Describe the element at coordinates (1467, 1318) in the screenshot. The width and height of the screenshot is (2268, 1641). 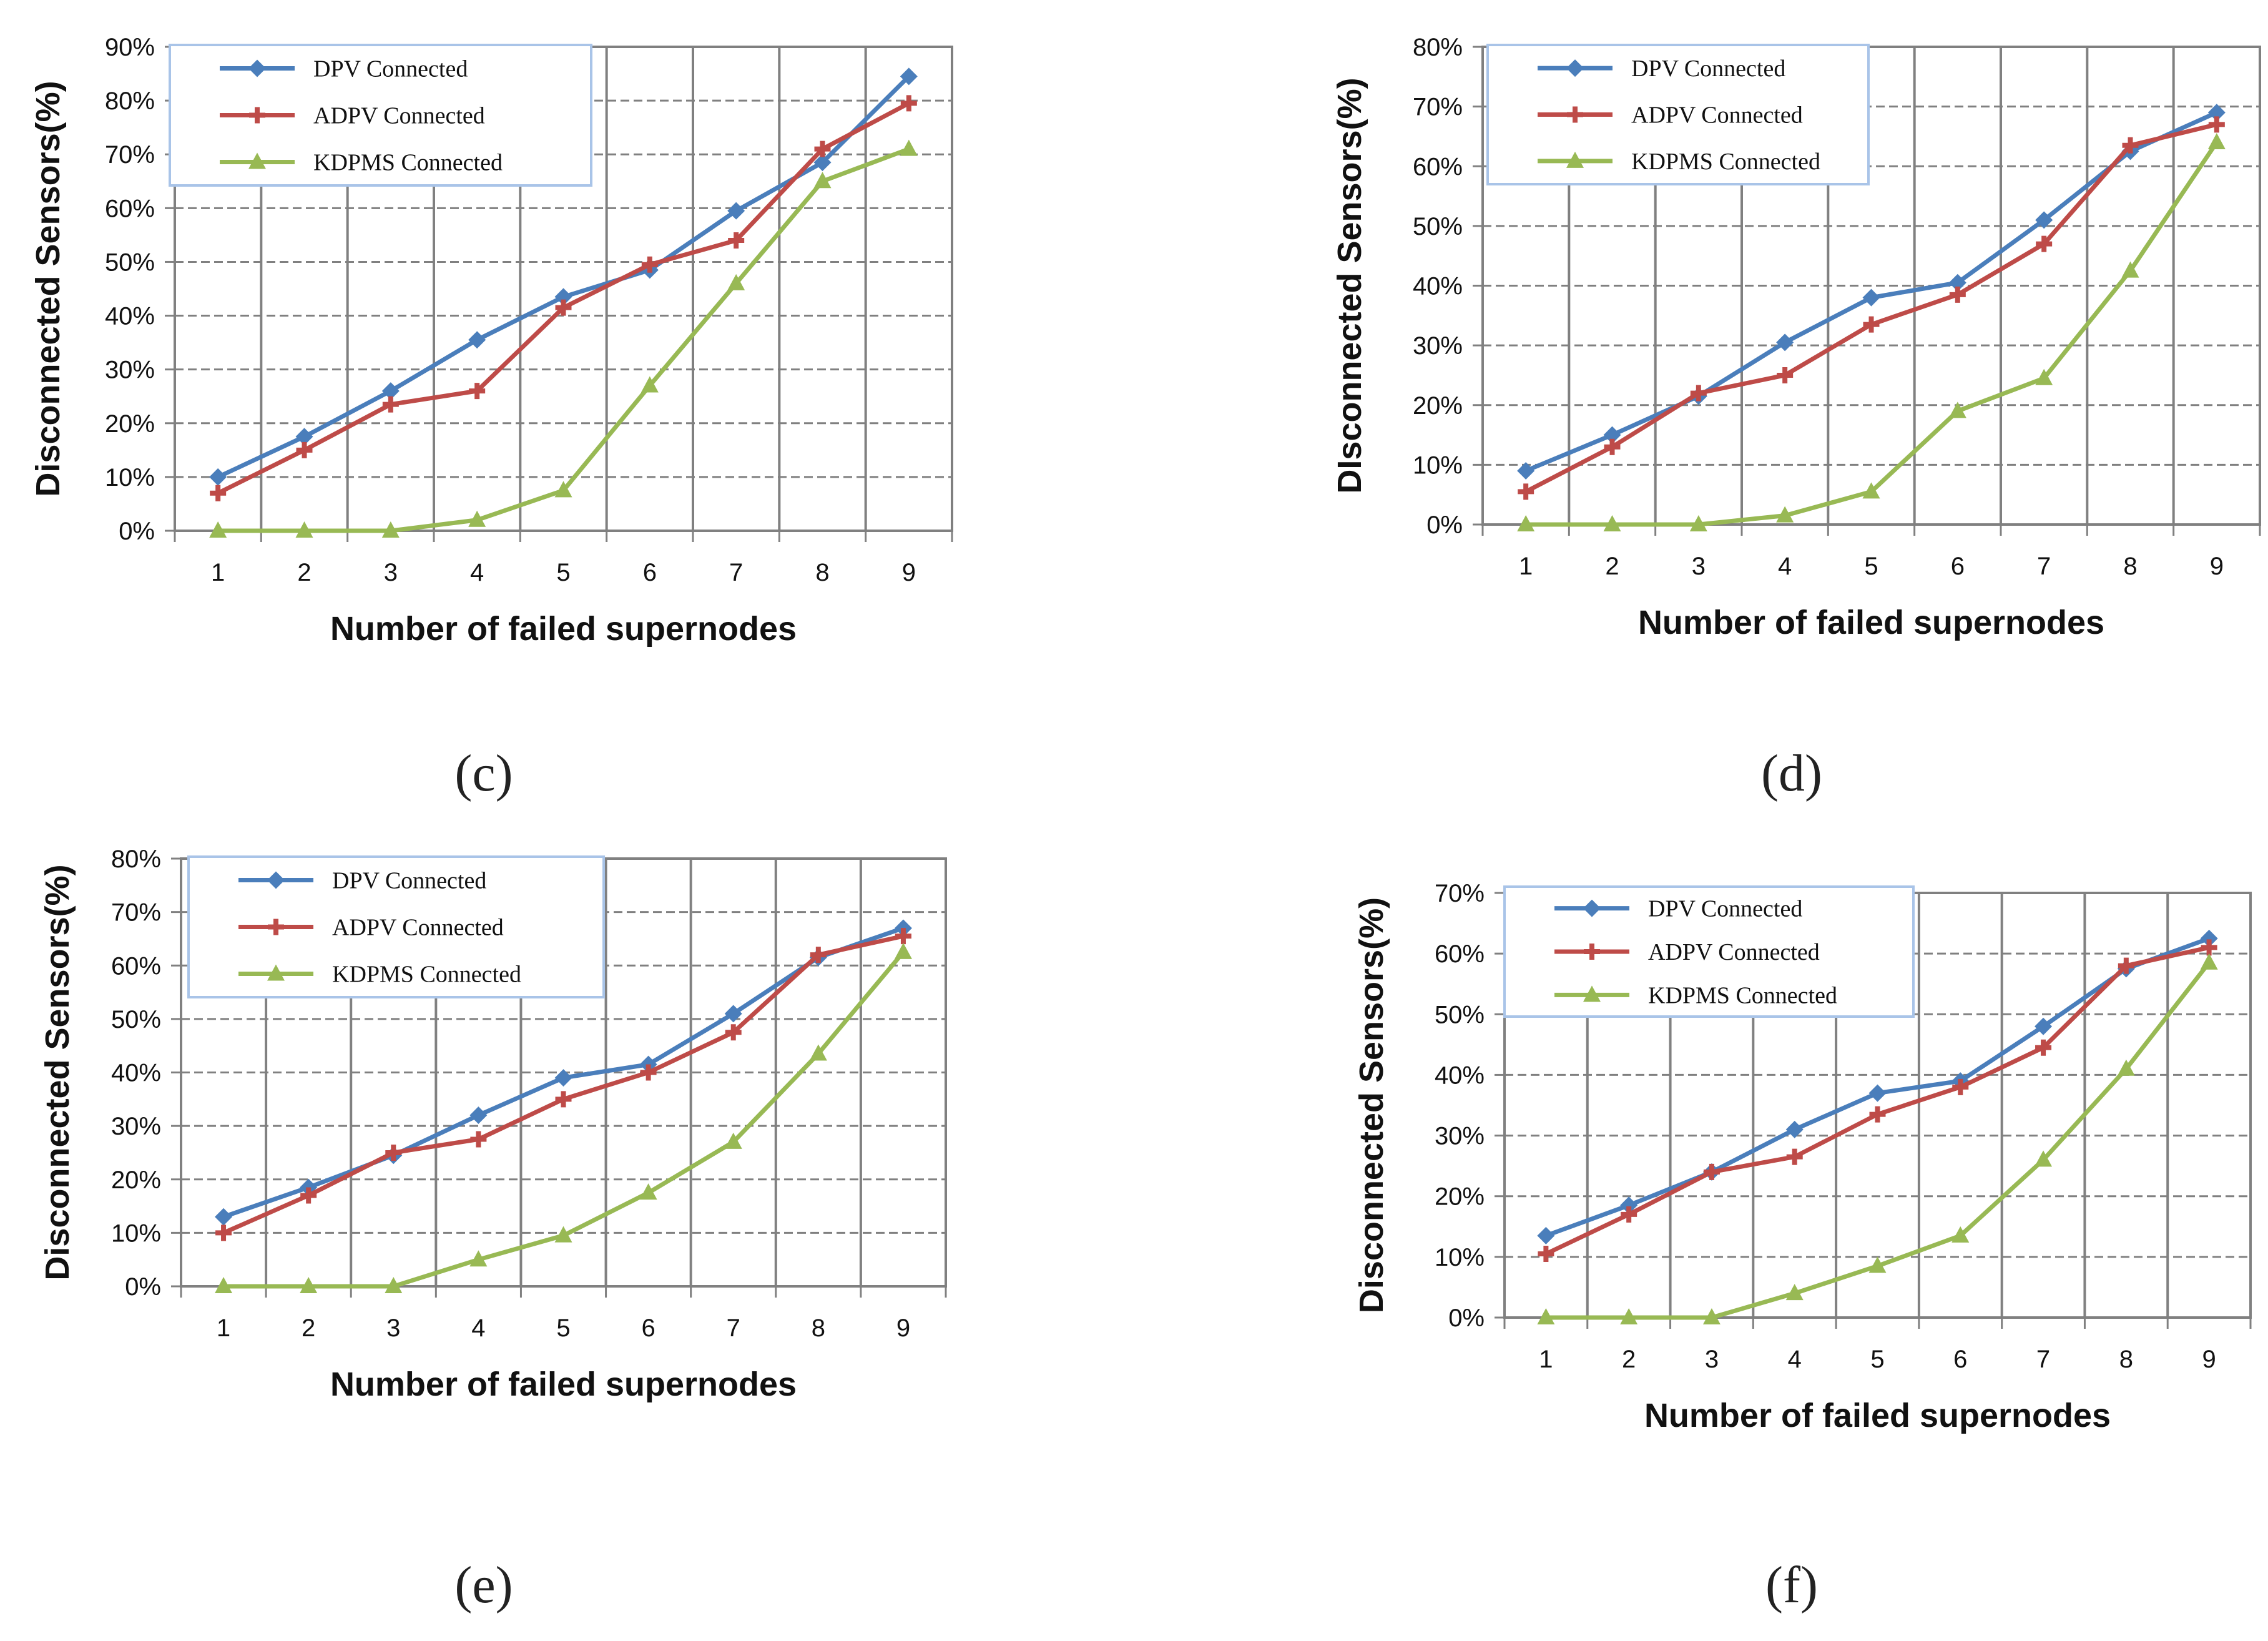
I see `y-tick-label: 0%` at that location.